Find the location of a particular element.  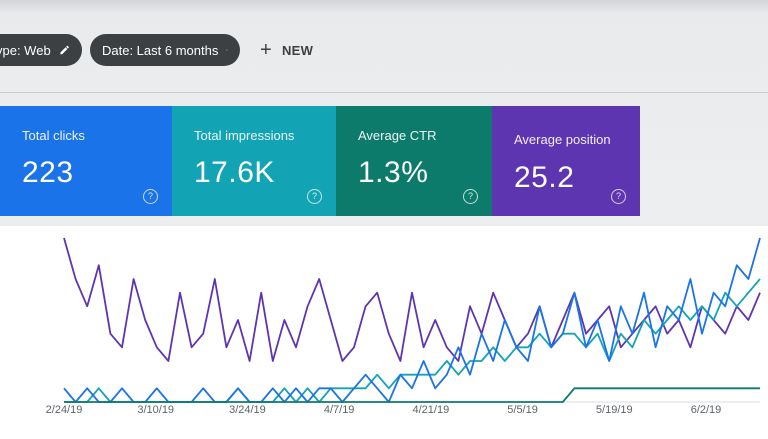

card-value: 223 is located at coordinates (48, 172).